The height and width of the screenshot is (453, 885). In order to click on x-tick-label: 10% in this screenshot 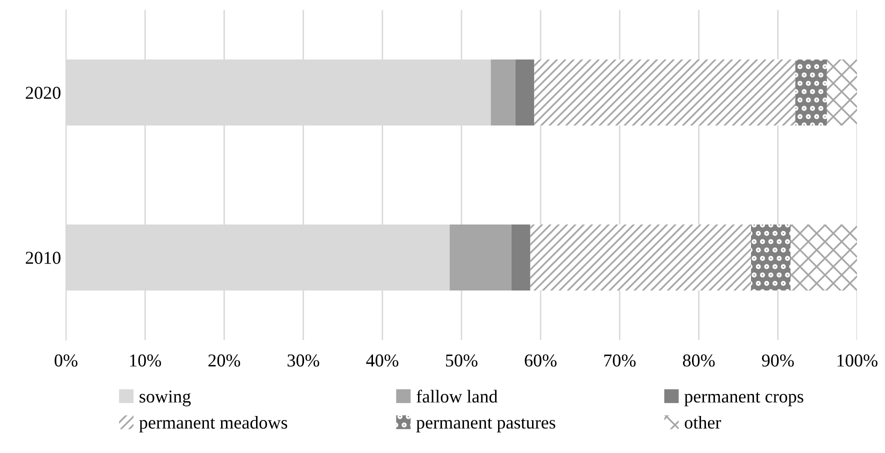, I will do `click(146, 360)`.